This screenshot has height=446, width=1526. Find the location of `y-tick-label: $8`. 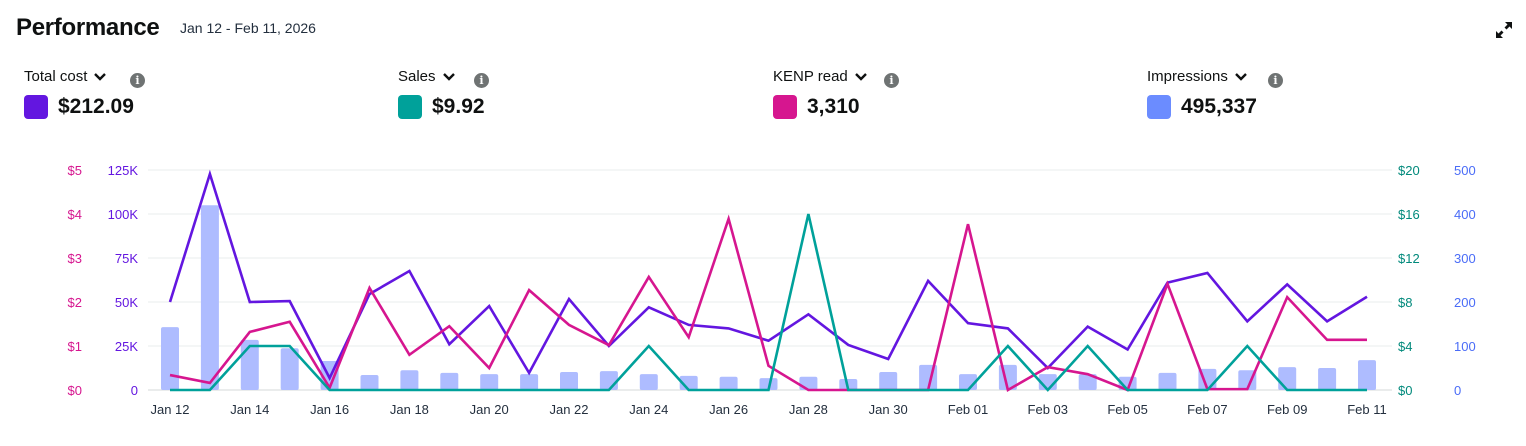

y-tick-label: $8 is located at coordinates (1405, 302).